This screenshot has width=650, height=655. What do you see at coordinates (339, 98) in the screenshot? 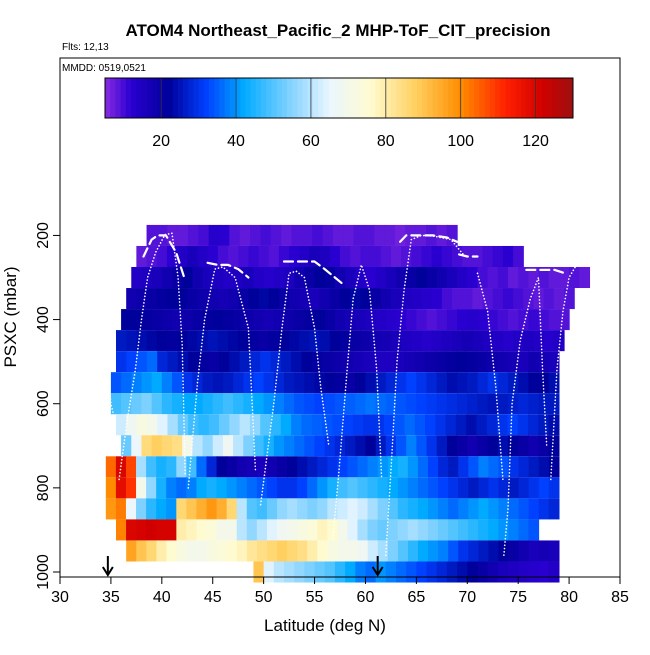
I see `colorbar-border` at bounding box center [339, 98].